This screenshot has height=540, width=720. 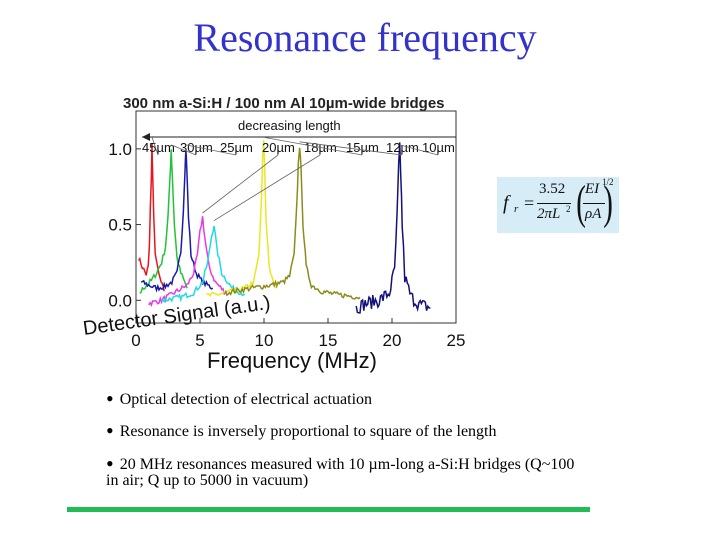 I want to click on formula-equals: =, so click(x=529, y=203).